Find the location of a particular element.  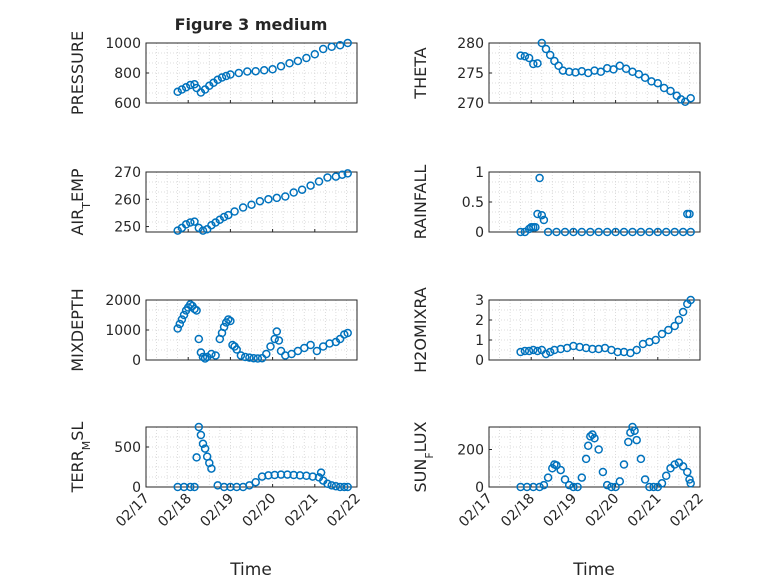

y-tick-label: 250 is located at coordinates (127, 228).